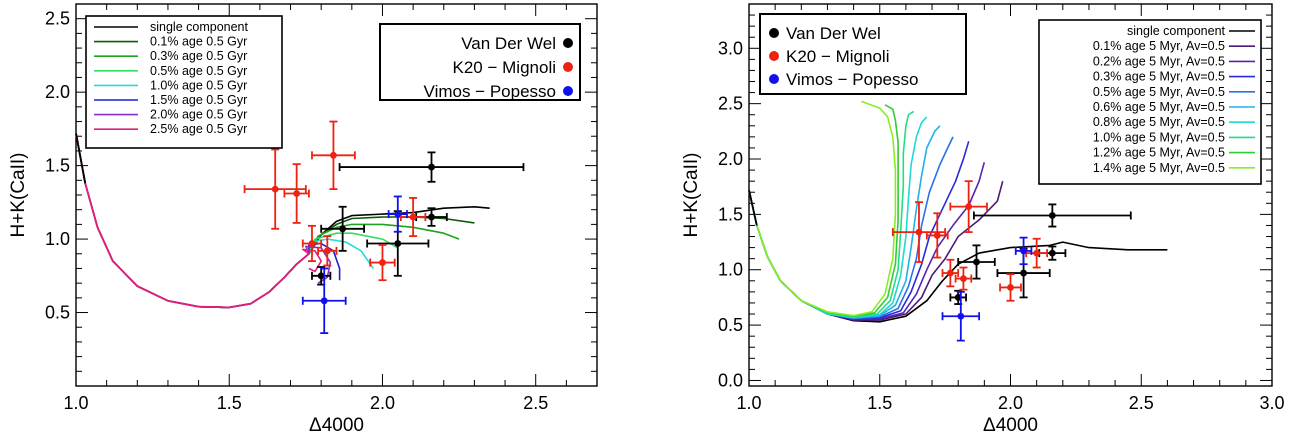 Image resolution: width=1290 pixels, height=443 pixels. I want to click on legend-entry: 0.1% age 0.5 Gyr, so click(170, 42).